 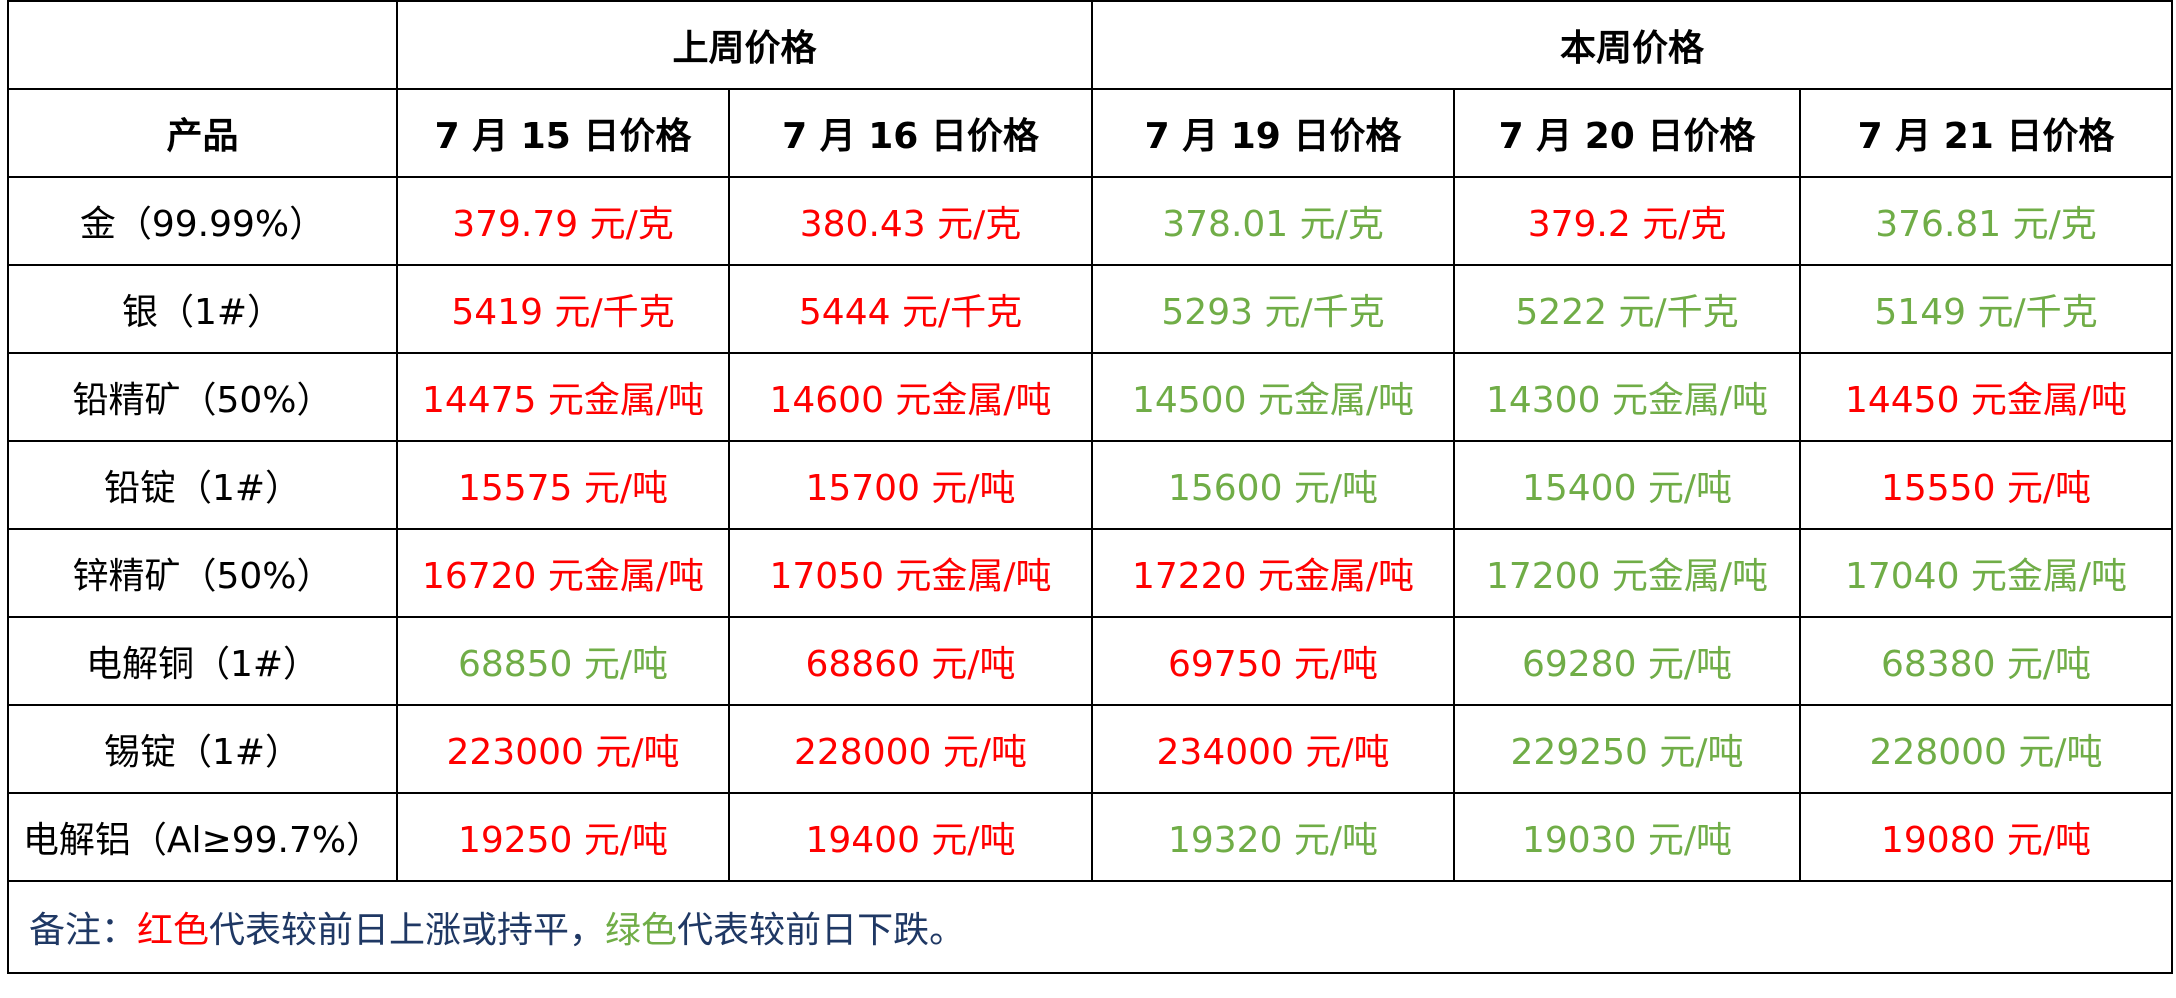 I want to click on note-row: 备注：红色代表较前日上涨或持平，绿色代表较前日下跌。, so click(x=1090, y=927).